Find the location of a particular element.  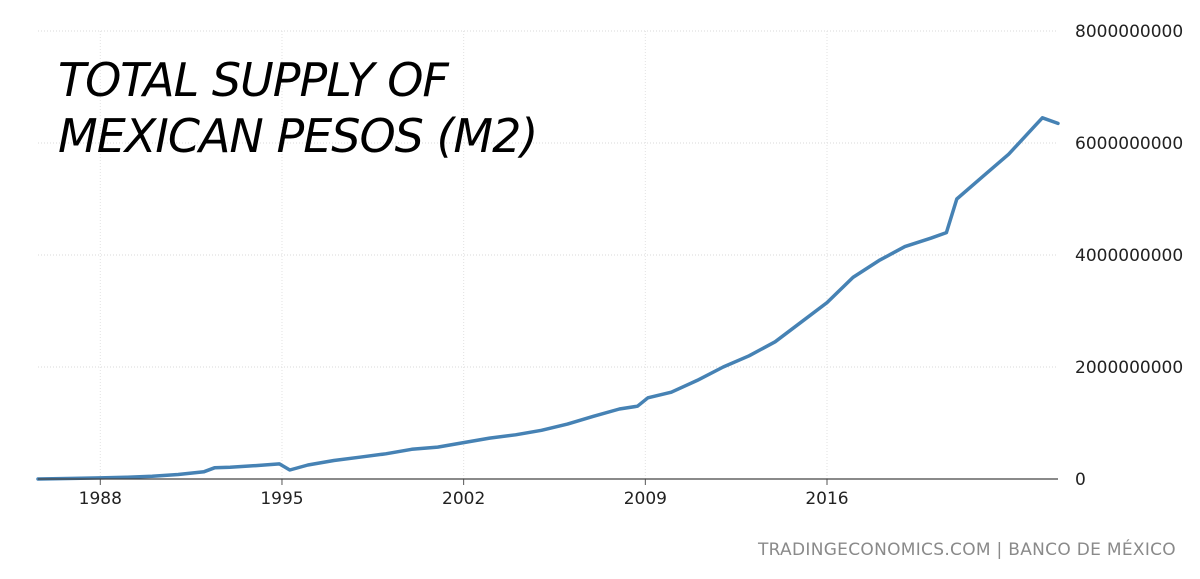

x-tick-label: 1988 is located at coordinates (100, 499).